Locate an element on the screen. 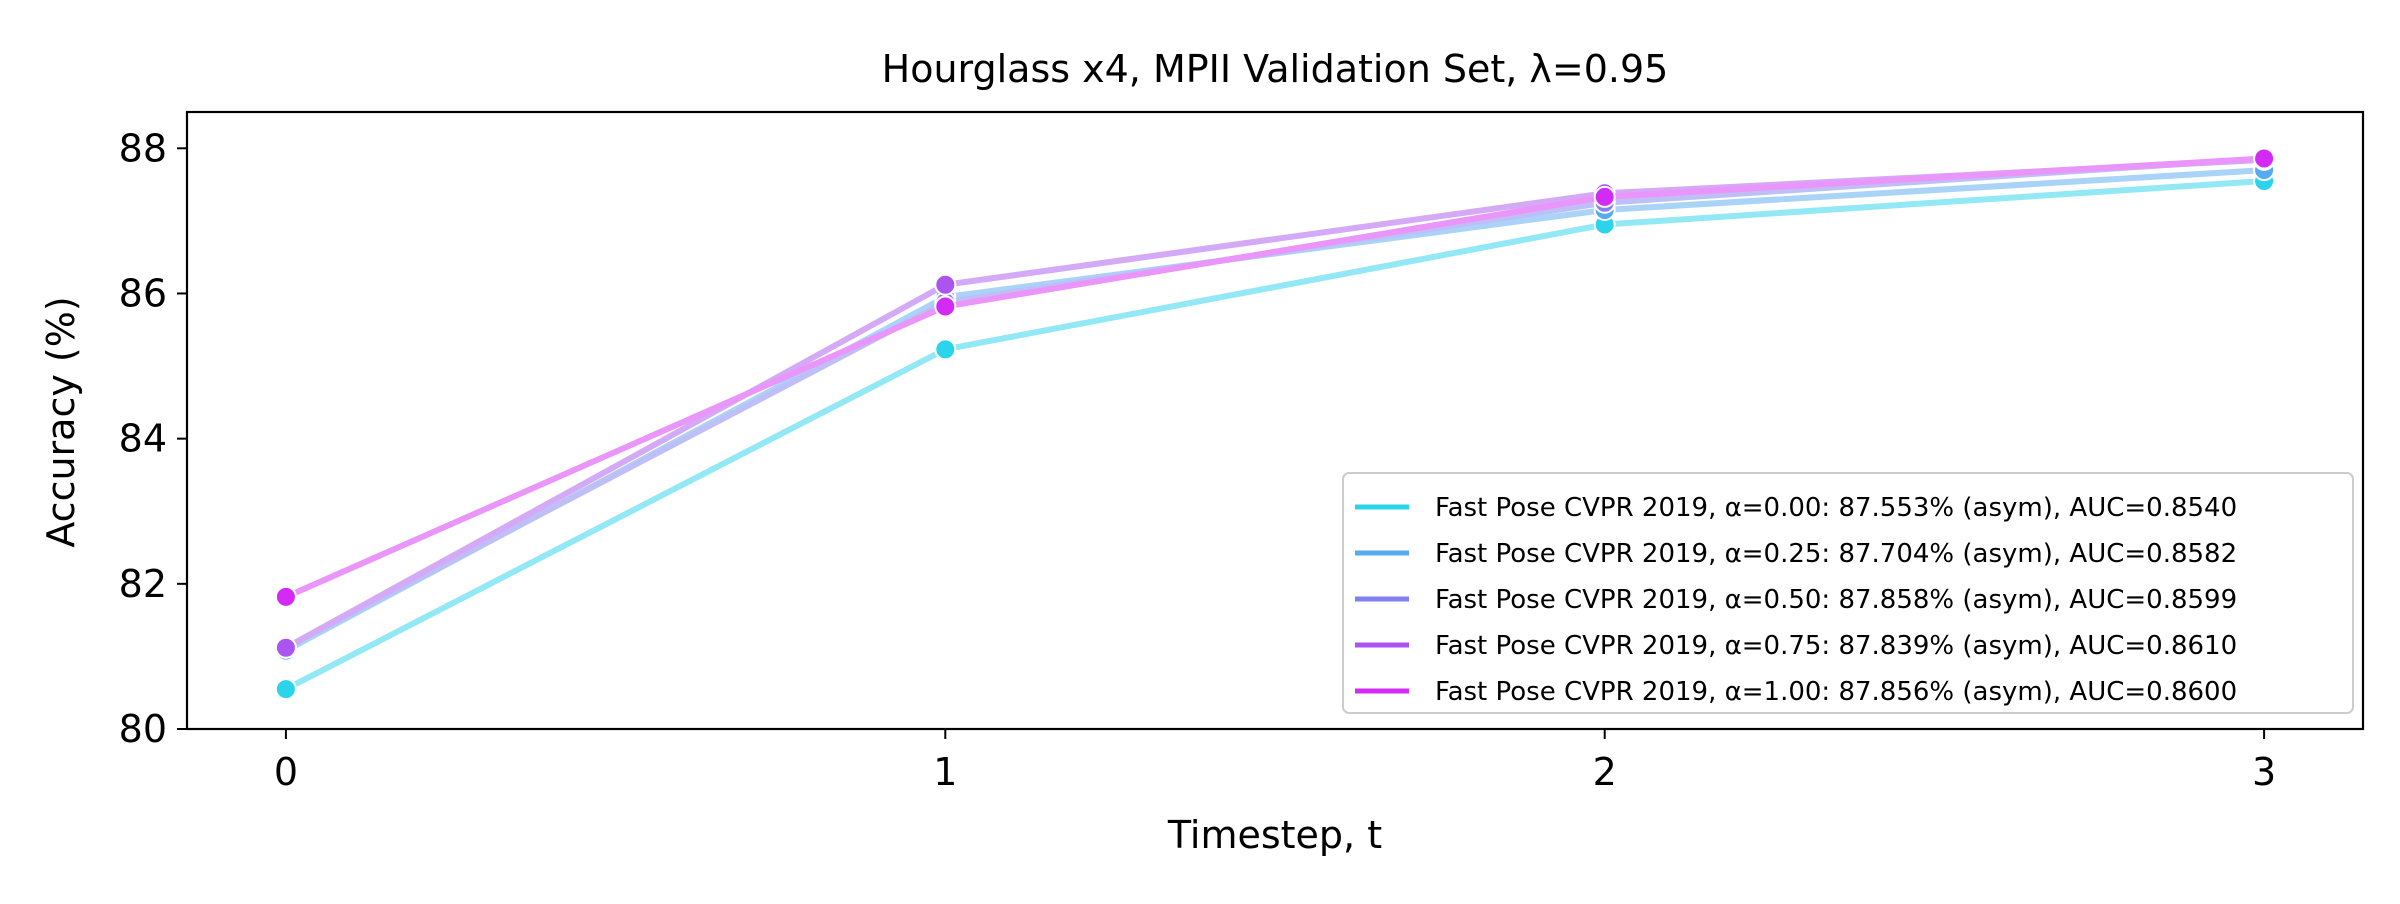  y-tick-label: 86 is located at coordinates (143, 293).